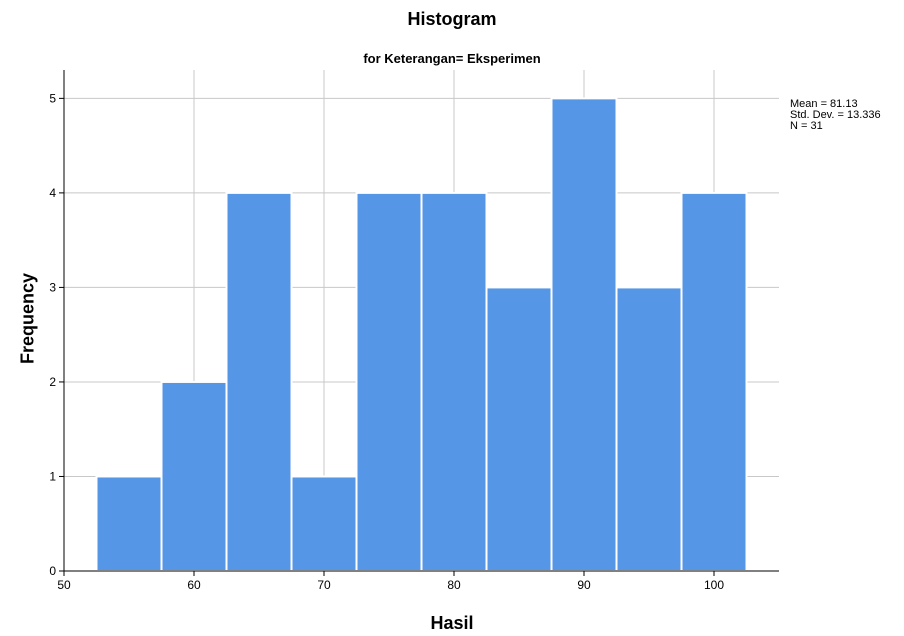 Image resolution: width=904 pixels, height=636 pixels. What do you see at coordinates (28, 319) in the screenshot?
I see `y-axis-label: Frequency` at bounding box center [28, 319].